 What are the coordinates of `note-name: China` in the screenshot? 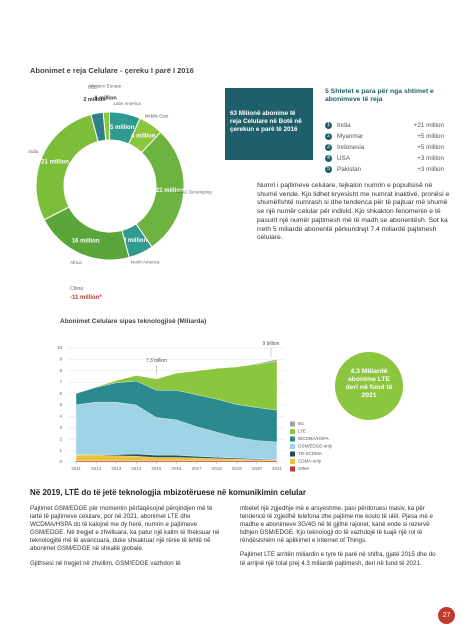 It's located at (76, 289).